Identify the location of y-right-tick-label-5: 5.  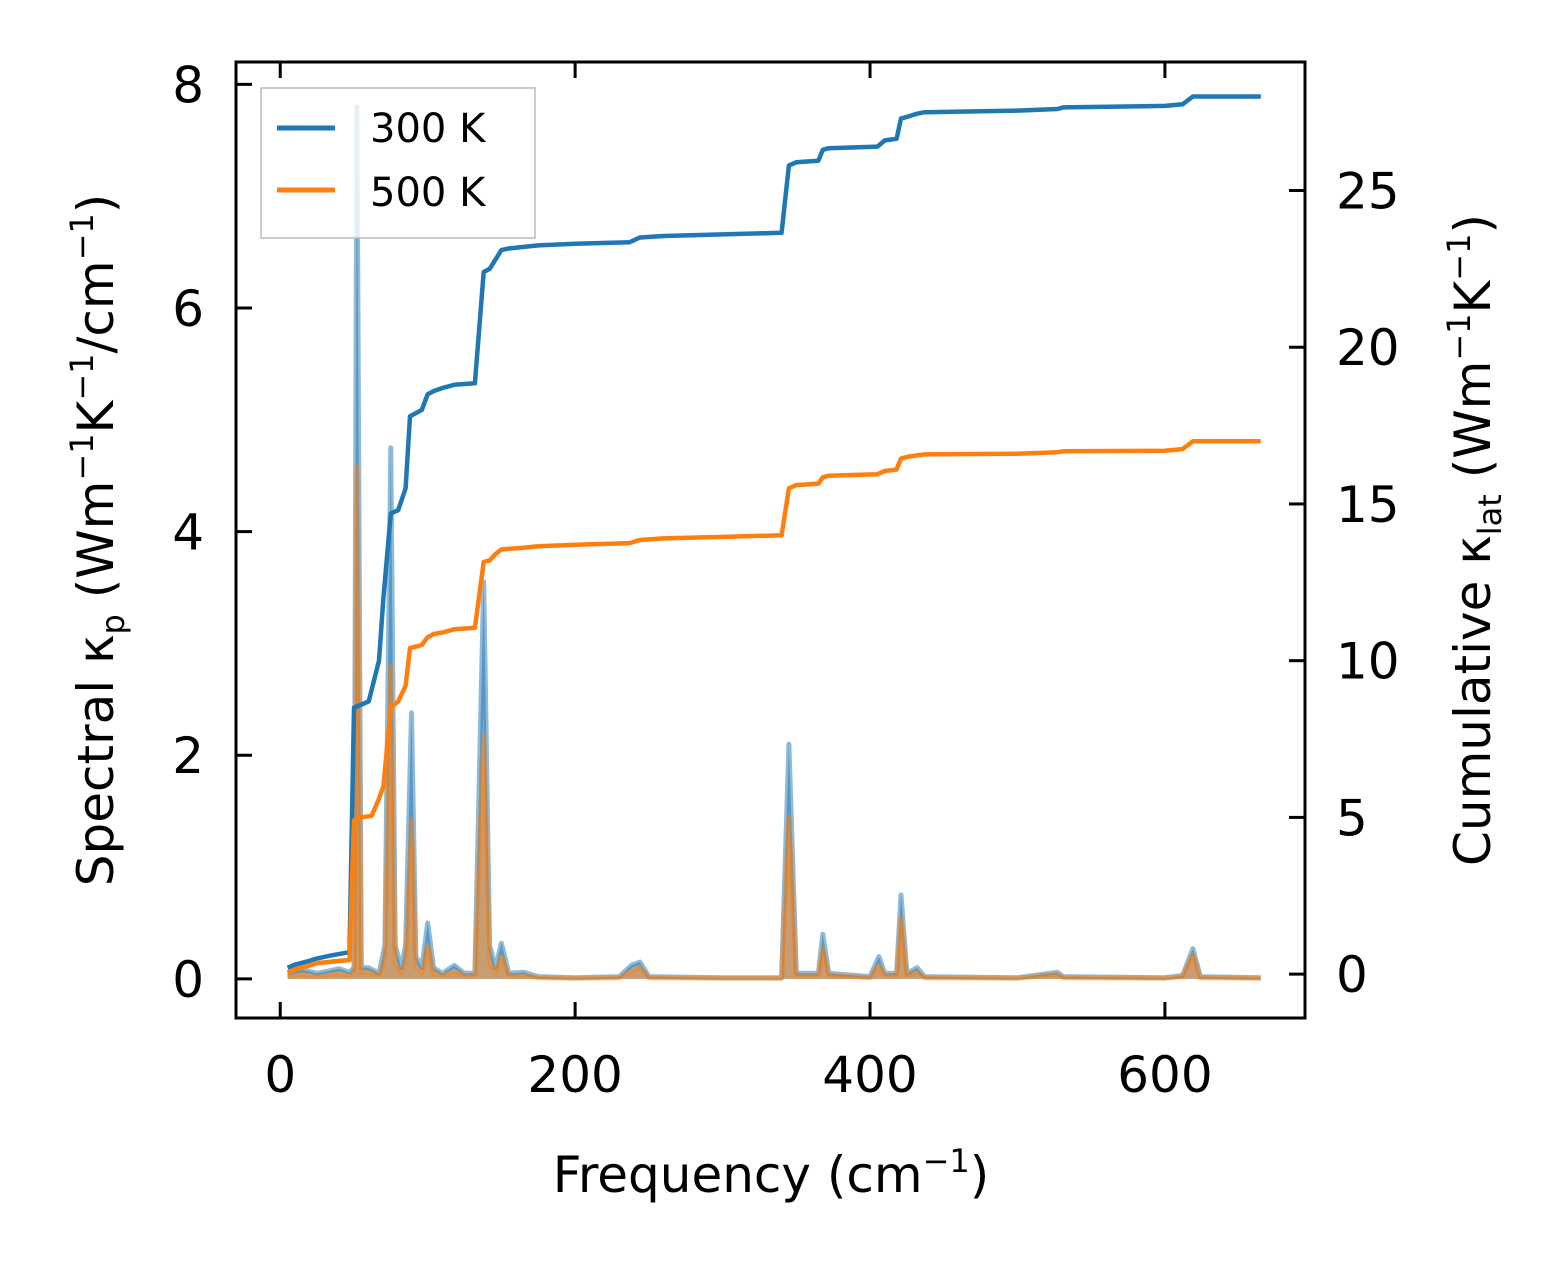
(1352, 818).